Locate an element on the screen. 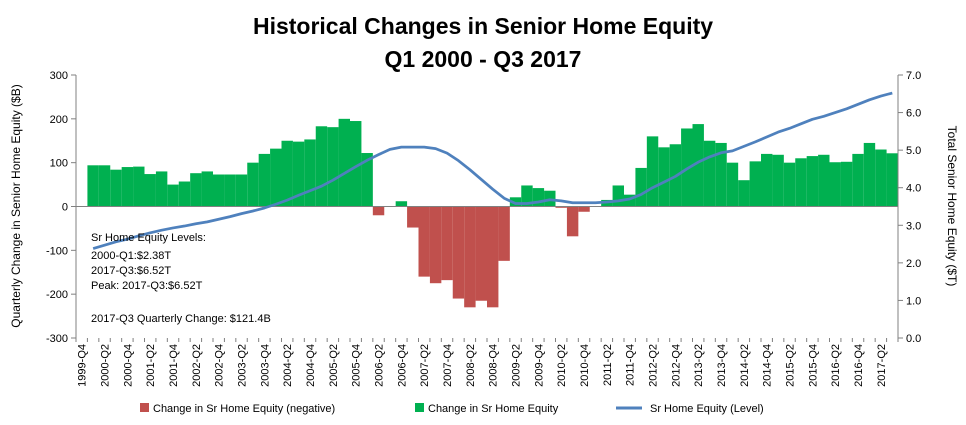  x-tick-label: 2001-Q4 is located at coordinates (174, 365).